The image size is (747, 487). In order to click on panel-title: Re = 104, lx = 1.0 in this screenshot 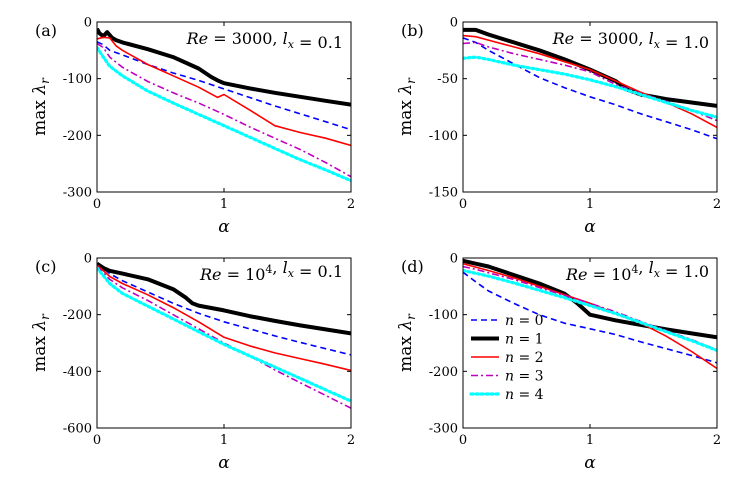, I will do `click(637, 271)`.